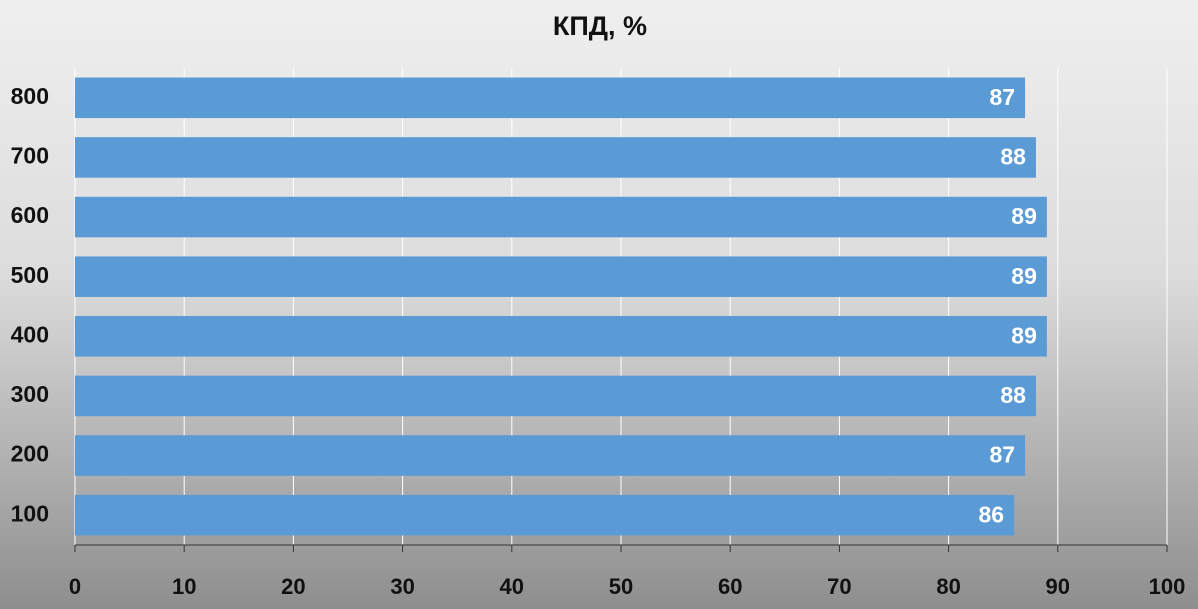  What do you see at coordinates (293, 586) in the screenshot?
I see `x-tick-label: 20` at bounding box center [293, 586].